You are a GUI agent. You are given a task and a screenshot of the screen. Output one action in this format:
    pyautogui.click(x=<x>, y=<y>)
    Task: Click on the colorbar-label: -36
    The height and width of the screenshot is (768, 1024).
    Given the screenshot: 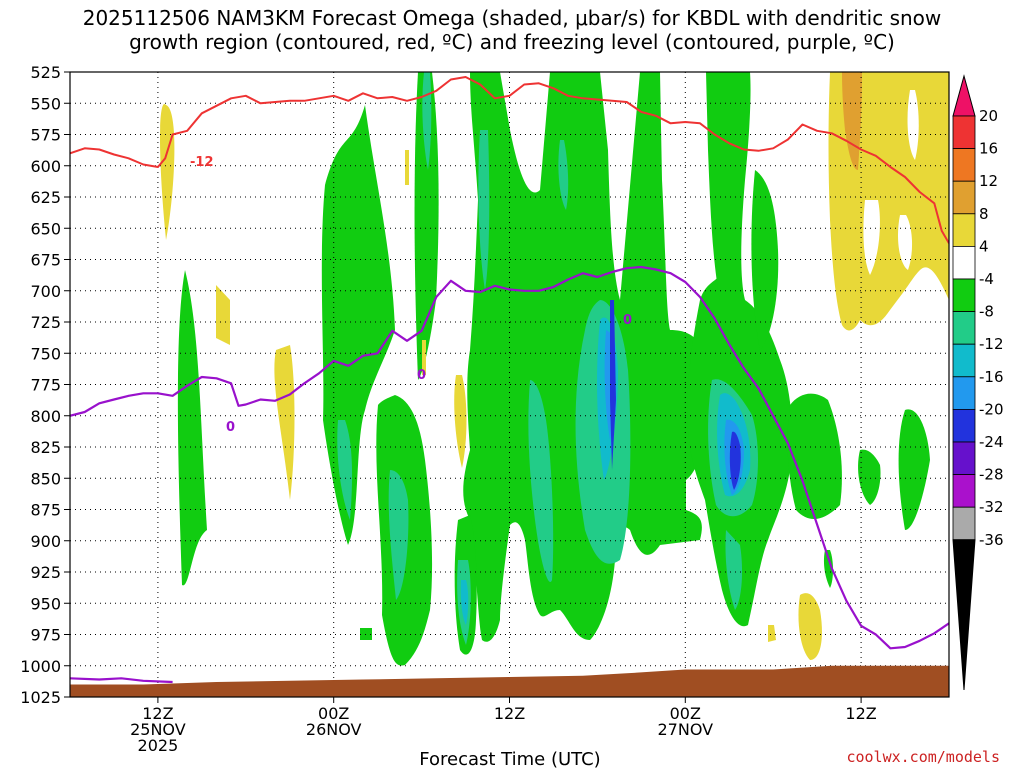 What is the action you would take?
    pyautogui.click(x=991, y=540)
    